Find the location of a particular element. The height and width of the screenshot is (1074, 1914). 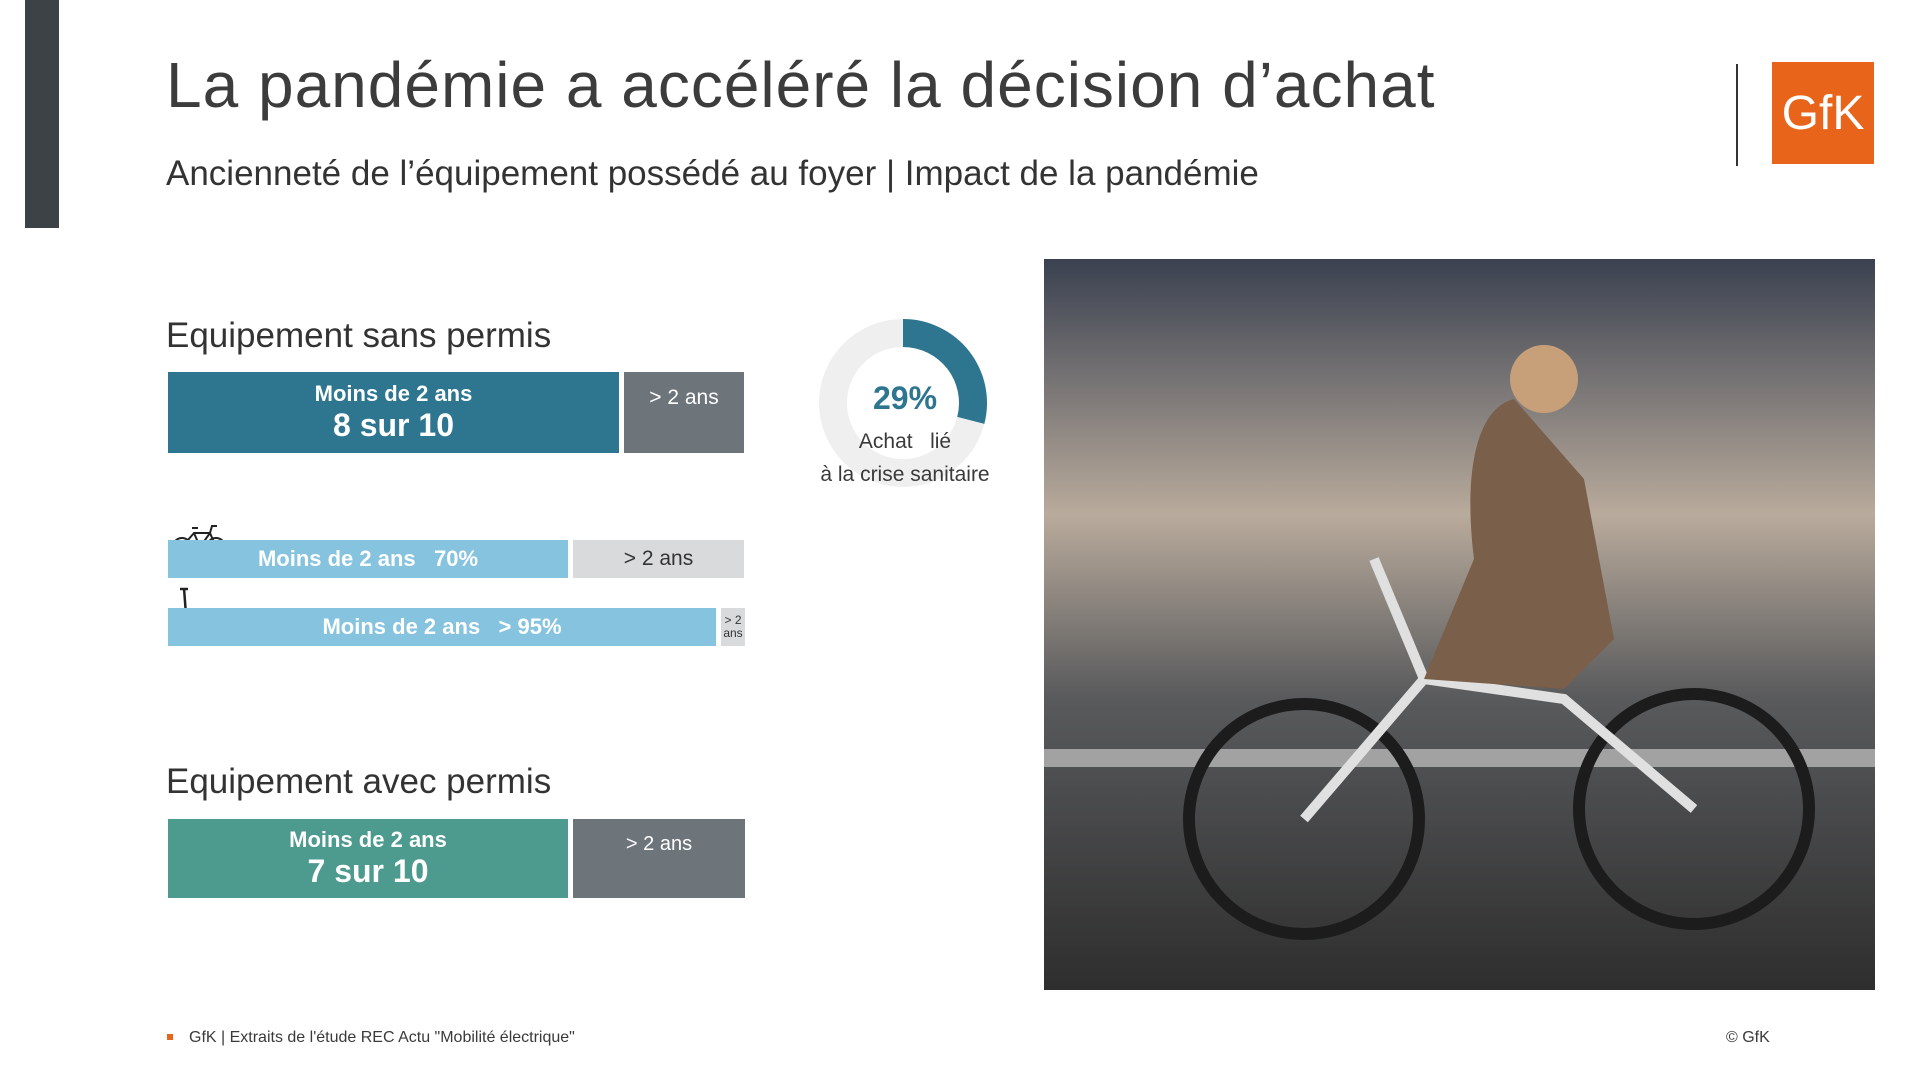

bar-value: 8 sur 10 is located at coordinates (393, 425).